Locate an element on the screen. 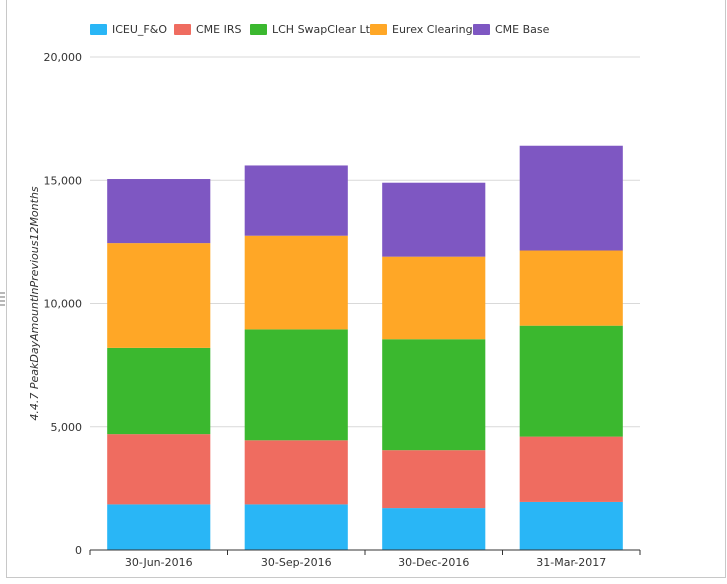  legend-label: ICEU_F&O is located at coordinates (139, 29).